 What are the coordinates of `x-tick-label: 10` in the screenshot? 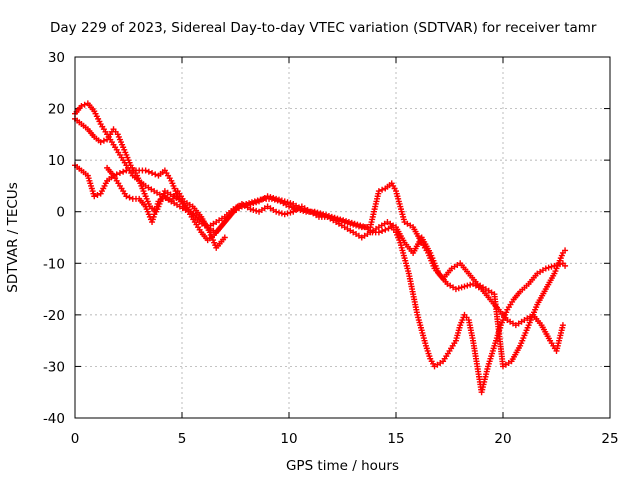 It's located at (288, 439).